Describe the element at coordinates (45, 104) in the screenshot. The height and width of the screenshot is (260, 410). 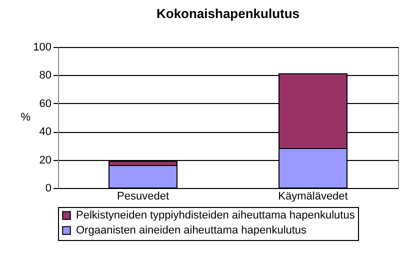
I see `y-tick-label: 60` at that location.